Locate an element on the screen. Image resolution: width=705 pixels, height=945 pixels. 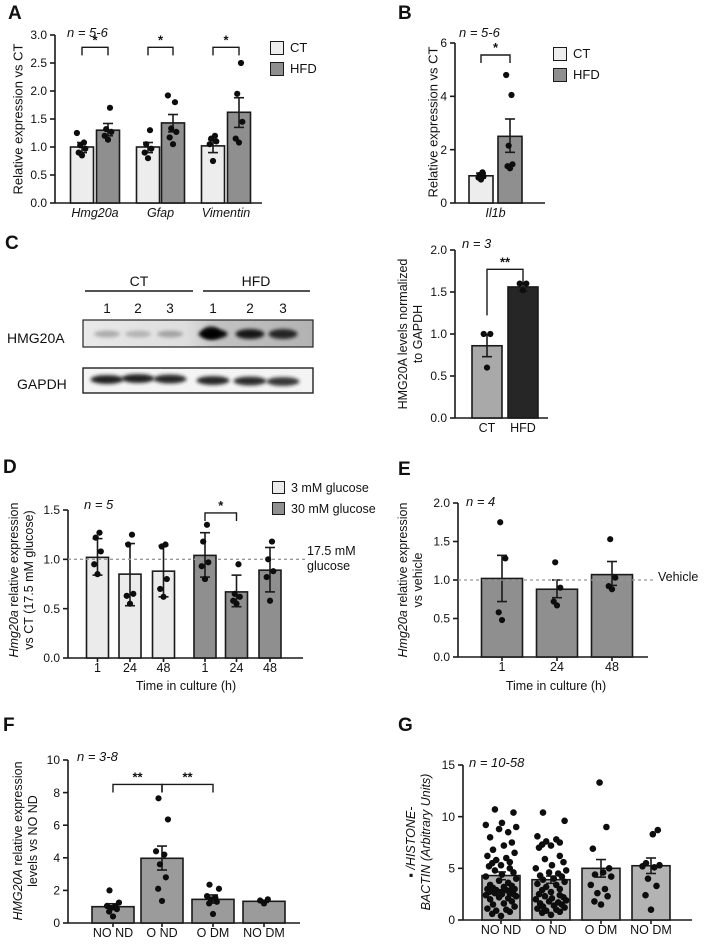
panel-d-reference-annotation: 17.5 mM glucose is located at coordinates (331, 559).